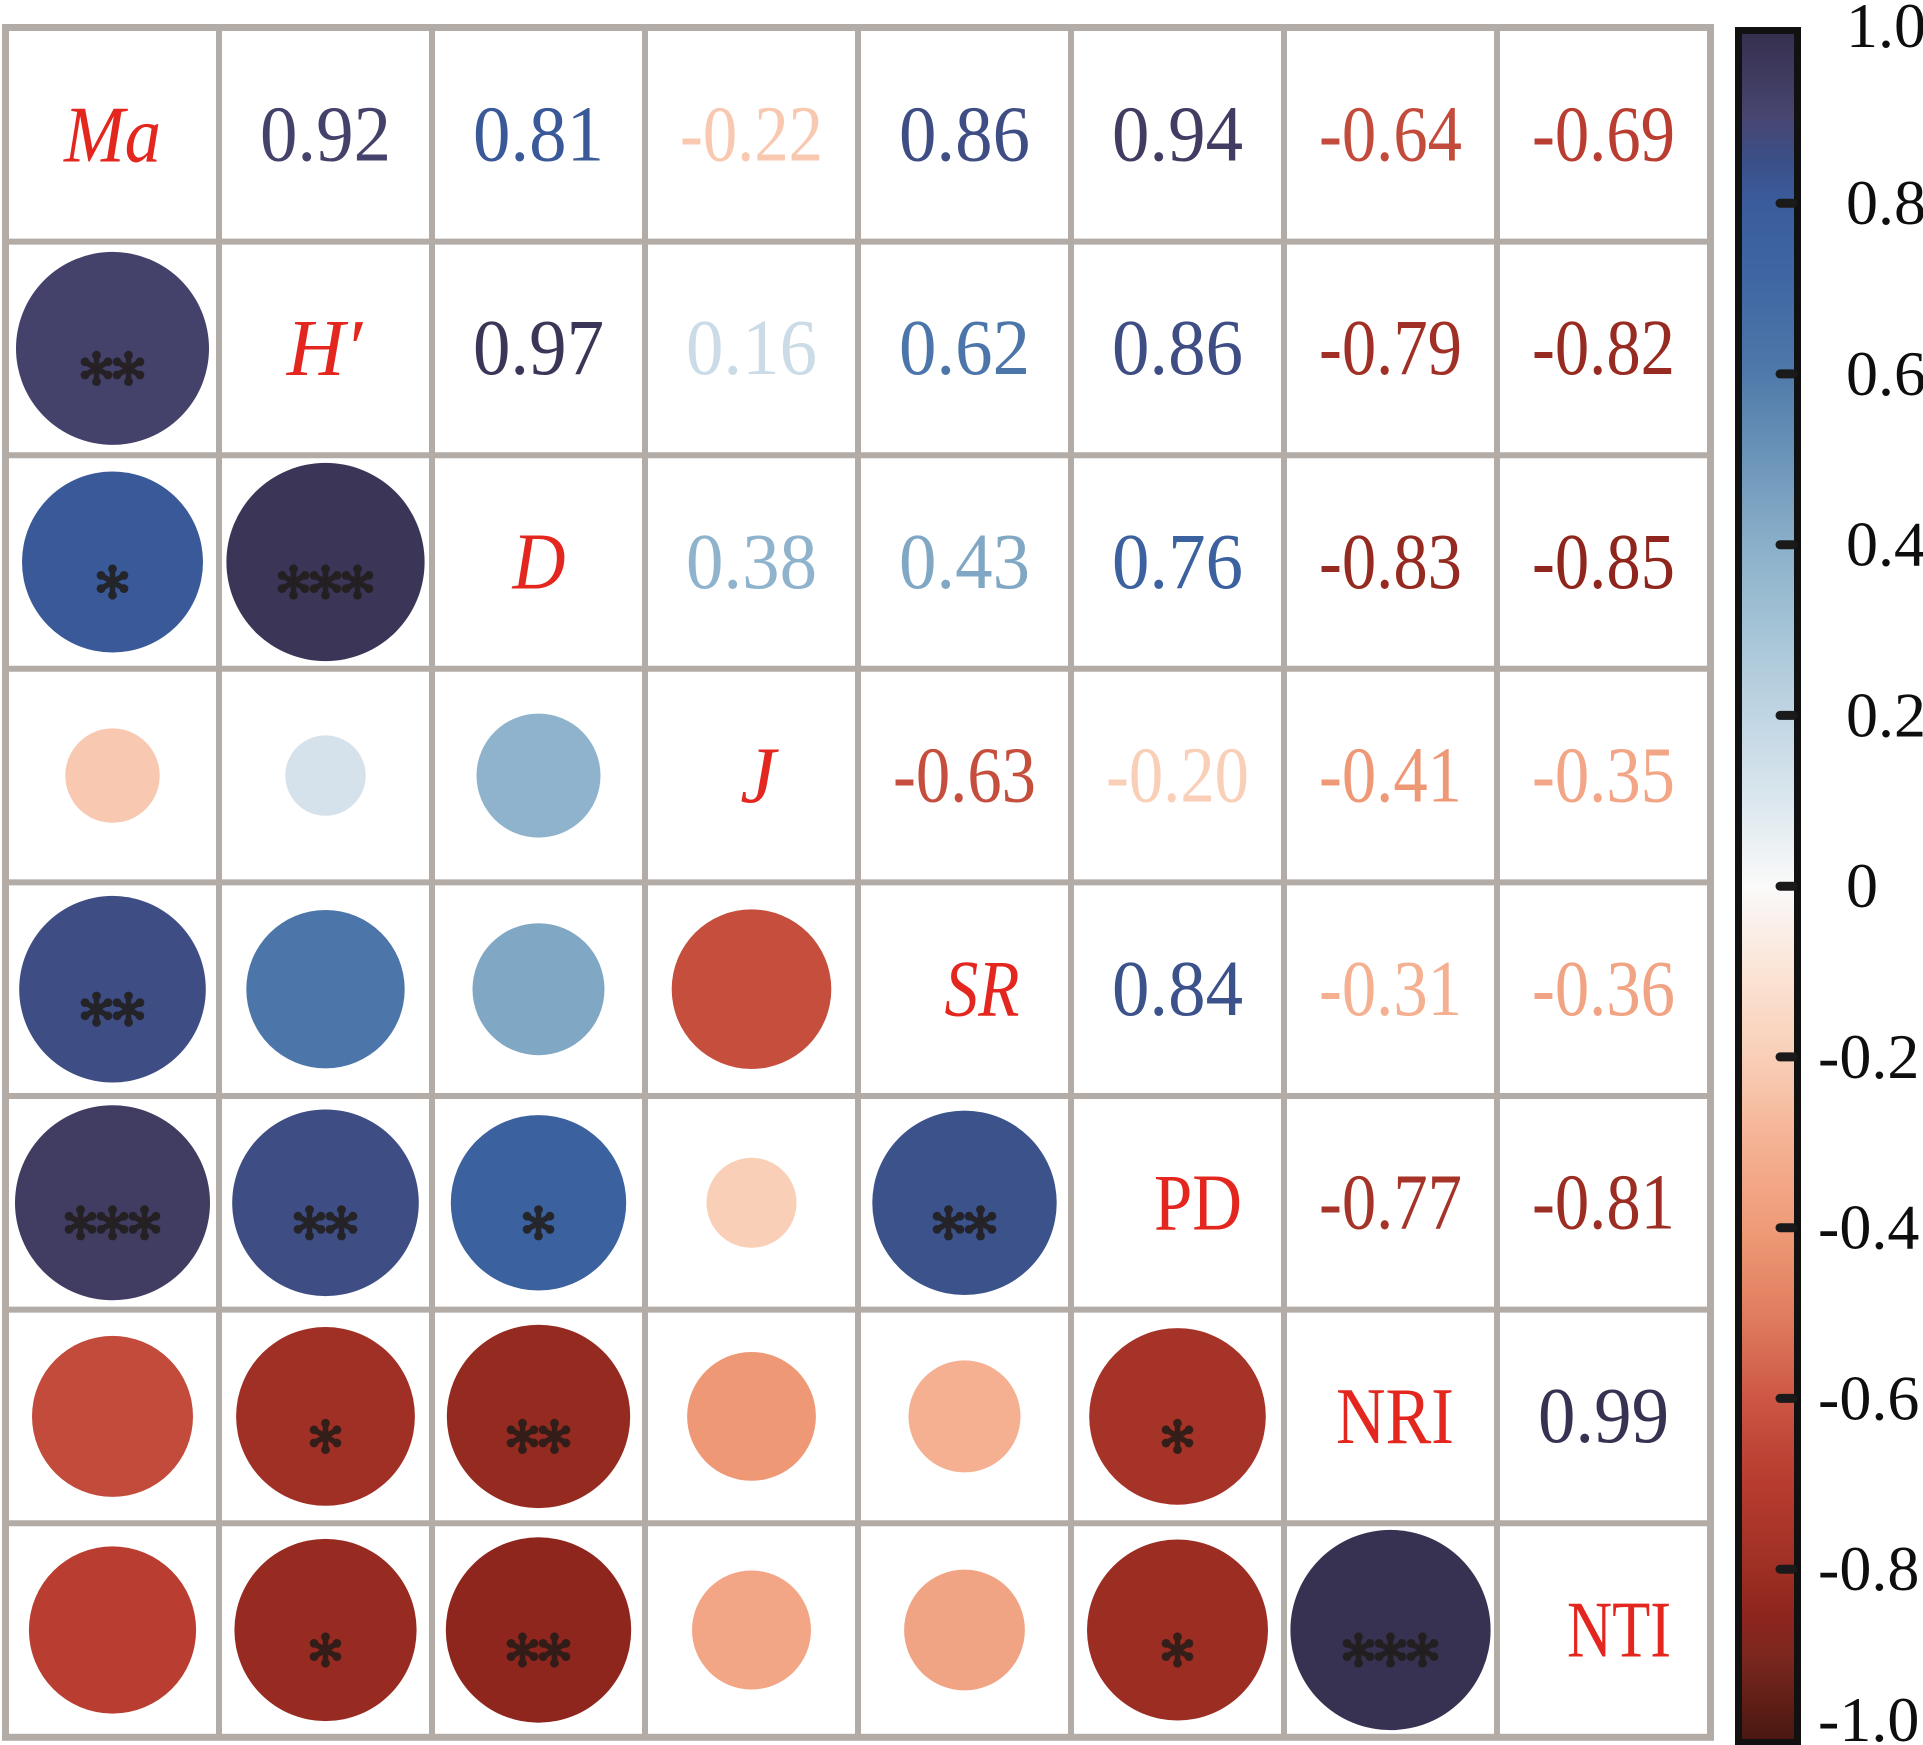  Describe the element at coordinates (1390, 775) in the screenshot. I see `svg-text: -0.41` at that location.